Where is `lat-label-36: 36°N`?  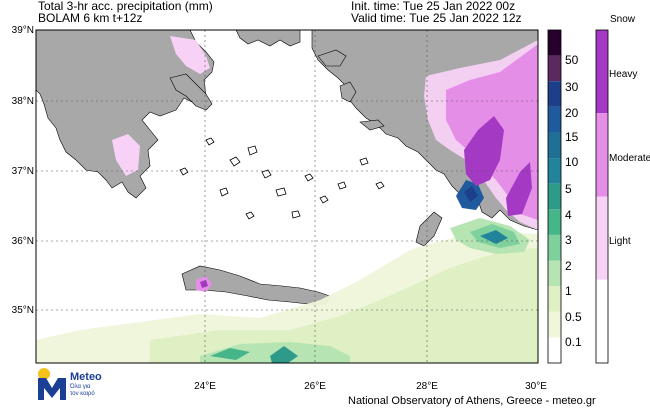
lat-label-36: 36°N is located at coordinates (22, 241).